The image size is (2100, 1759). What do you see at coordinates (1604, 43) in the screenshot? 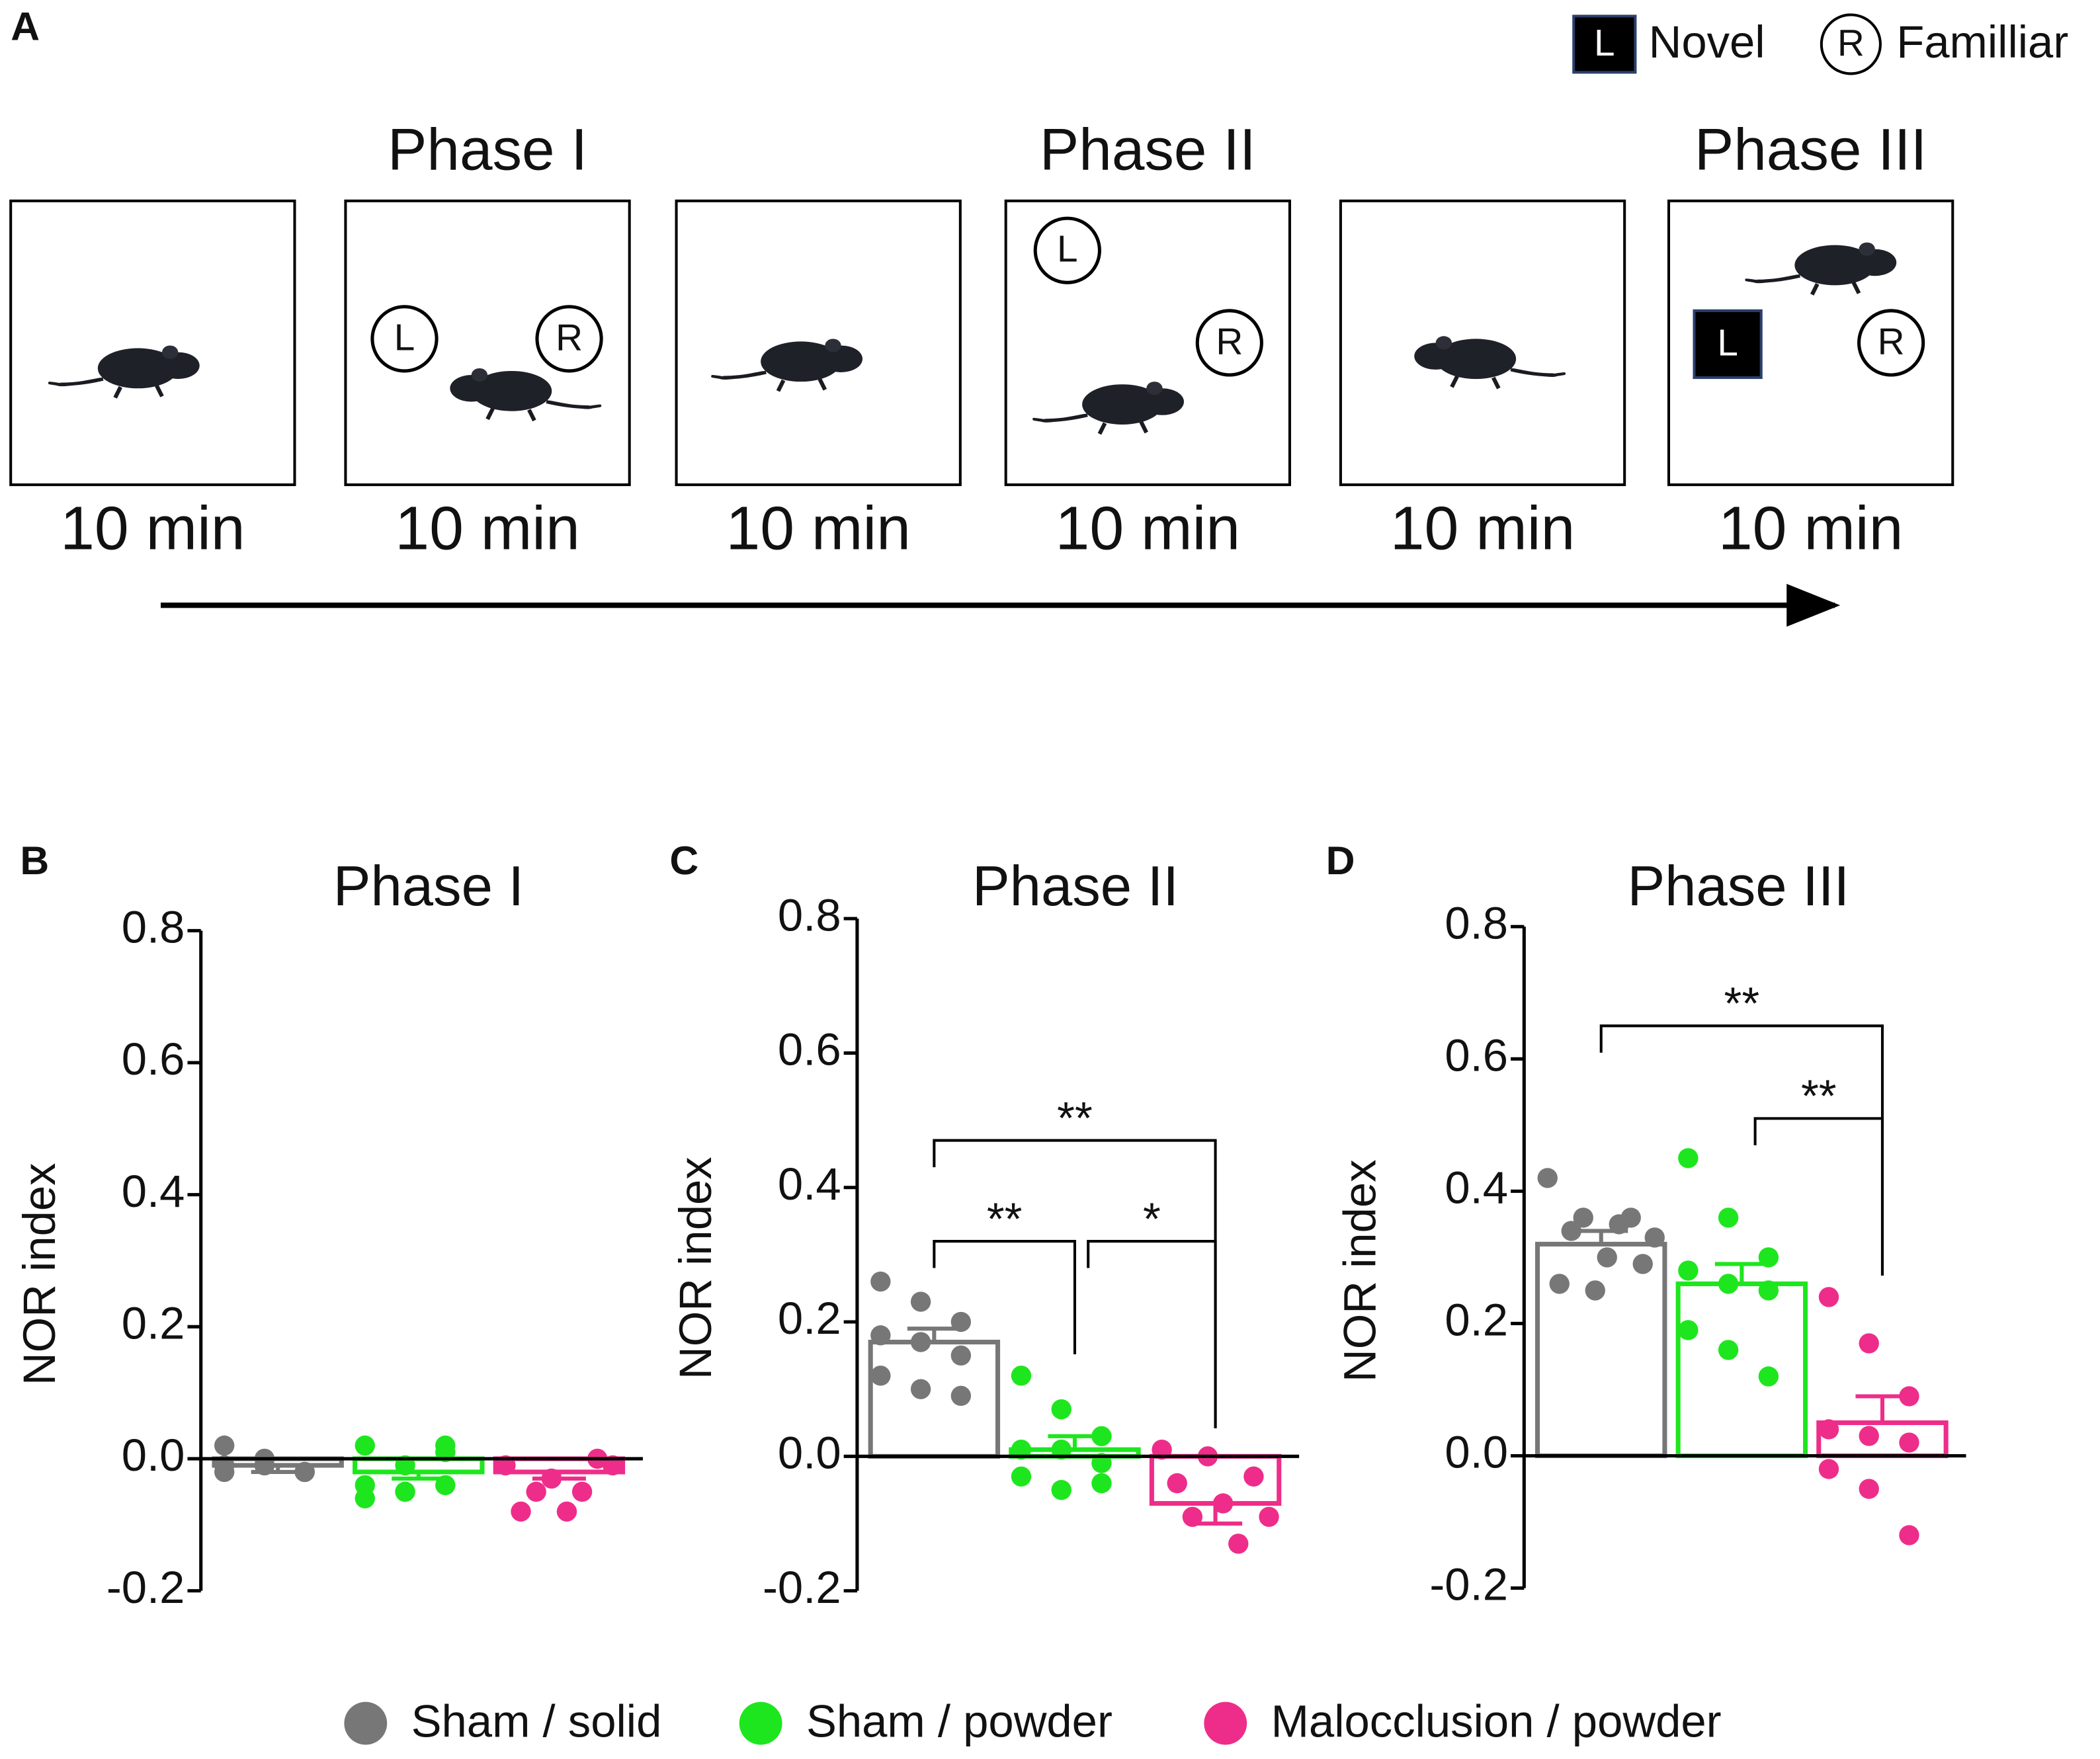
I see `legend-symbol-label: L` at bounding box center [1604, 43].